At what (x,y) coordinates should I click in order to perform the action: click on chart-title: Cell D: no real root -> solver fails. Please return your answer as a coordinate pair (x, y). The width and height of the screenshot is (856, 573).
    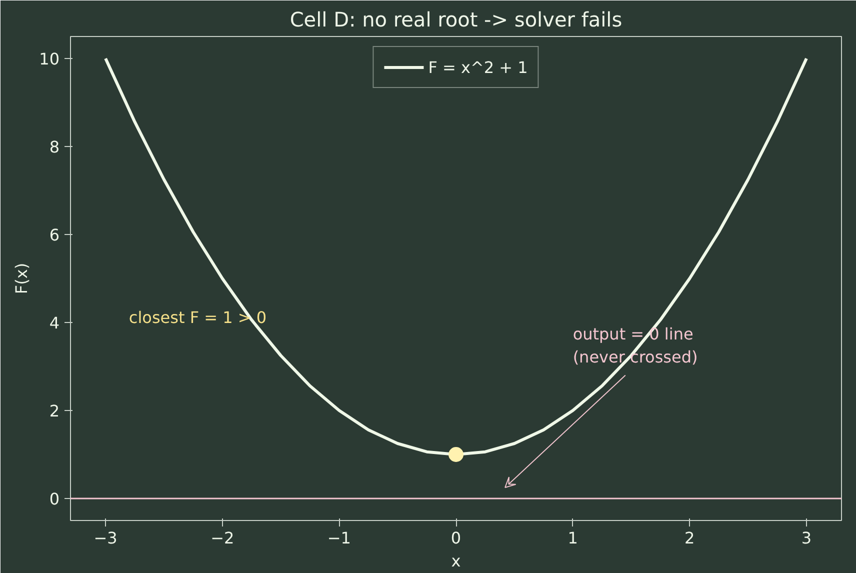
    Looking at the image, I should click on (456, 20).